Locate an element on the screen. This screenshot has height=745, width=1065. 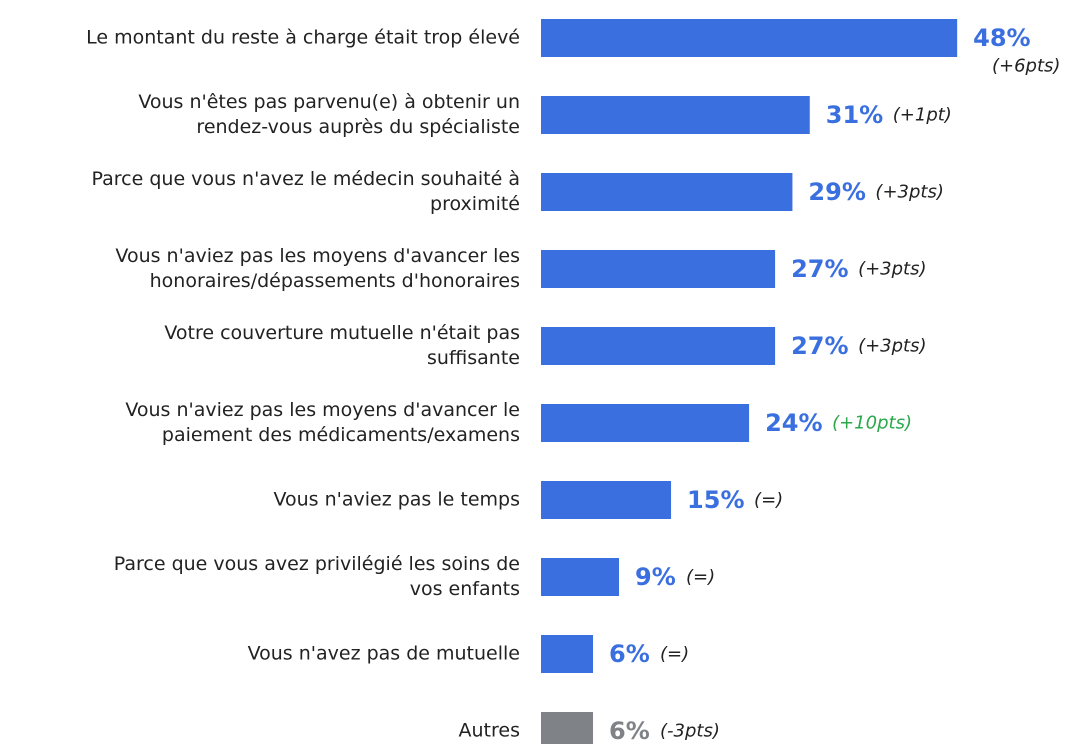
category-label: Autres is located at coordinates (489, 730).